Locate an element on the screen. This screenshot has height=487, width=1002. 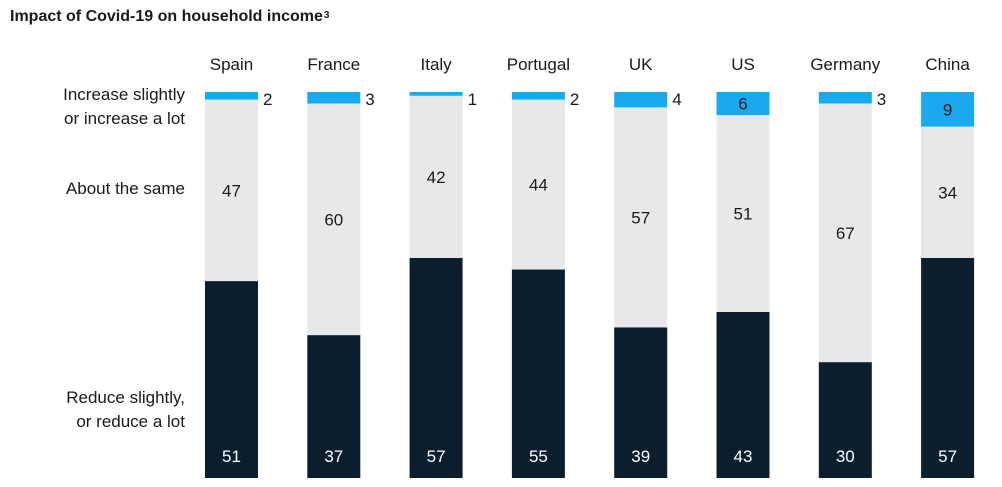
value-label-increase-portugal: 2 is located at coordinates (574, 99).